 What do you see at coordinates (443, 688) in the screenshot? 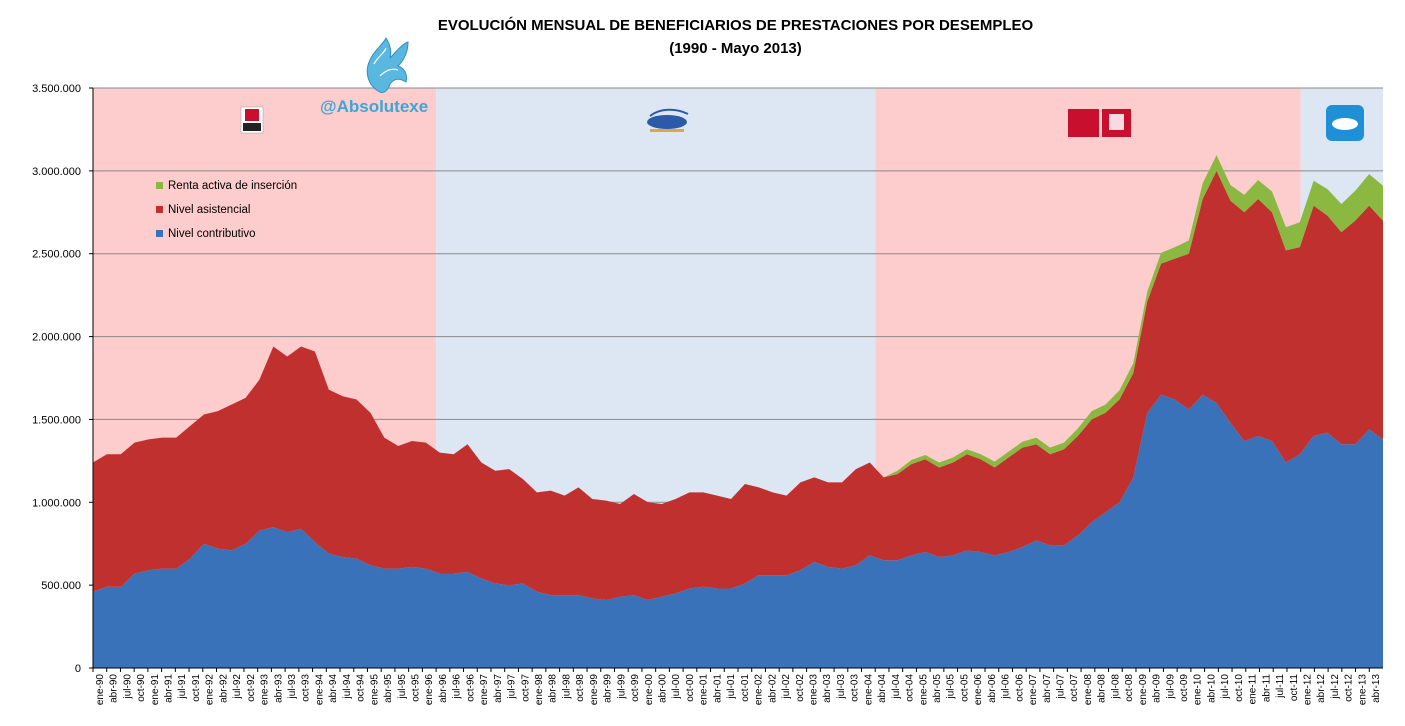
I see `x-tick-label: abr-96` at bounding box center [443, 688].